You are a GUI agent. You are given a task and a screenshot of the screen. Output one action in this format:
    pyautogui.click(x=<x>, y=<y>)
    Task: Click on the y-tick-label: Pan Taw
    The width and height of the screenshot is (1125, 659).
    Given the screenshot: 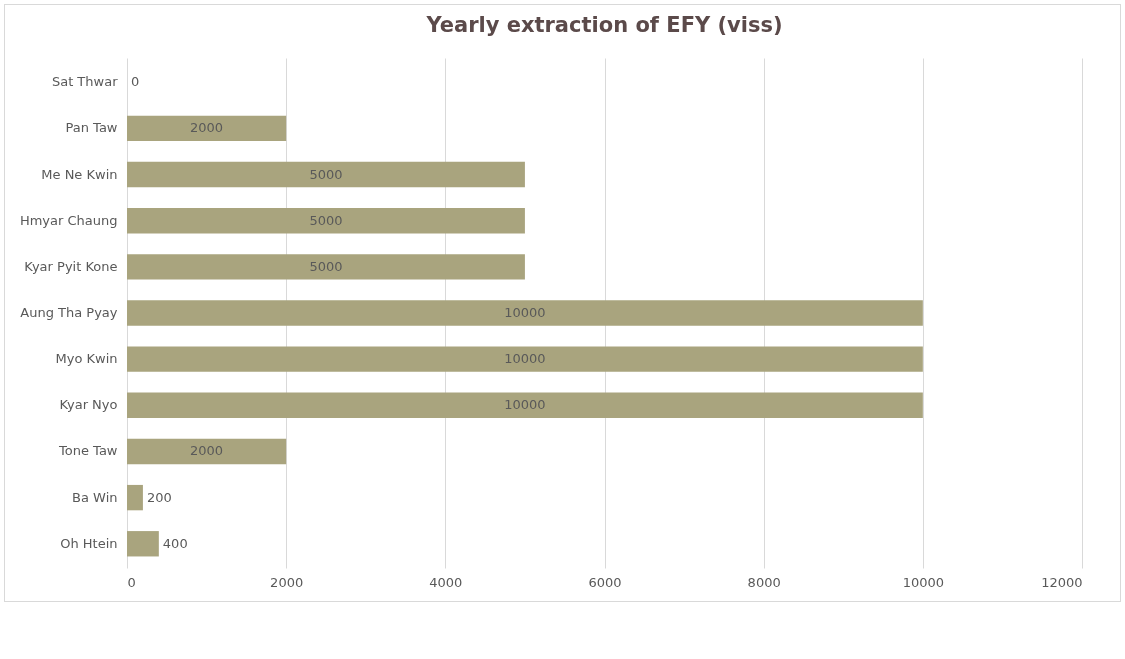 What is the action you would take?
    pyautogui.click(x=91, y=128)
    